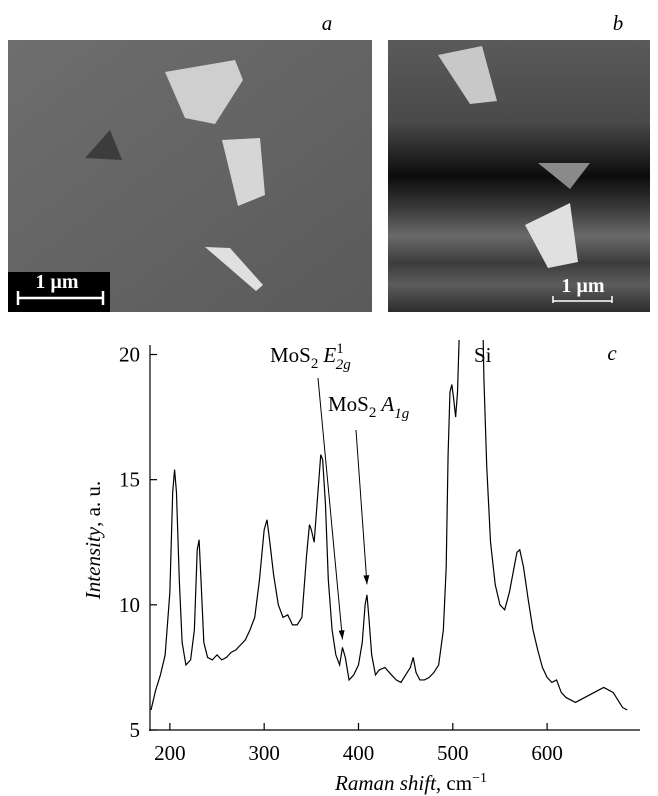 The image size is (658, 796). Describe the element at coordinates (479, 778) in the screenshot. I see `x-label-sup: −1` at that location.